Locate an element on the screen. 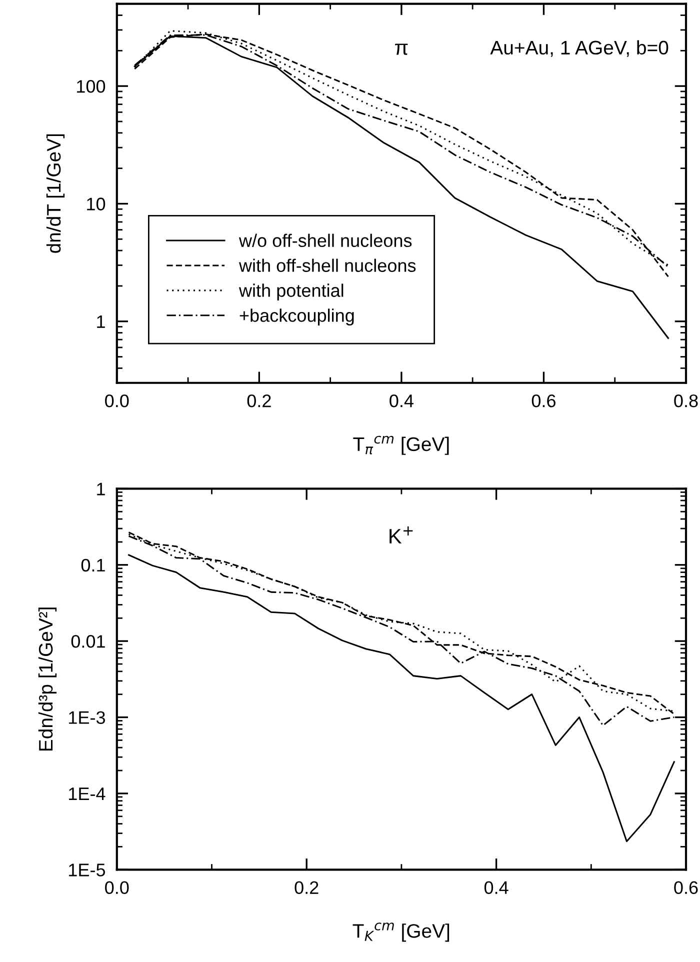 Image resolution: width=700 pixels, height=962 pixels. y-tick-label: 0.1 is located at coordinates (93, 565).